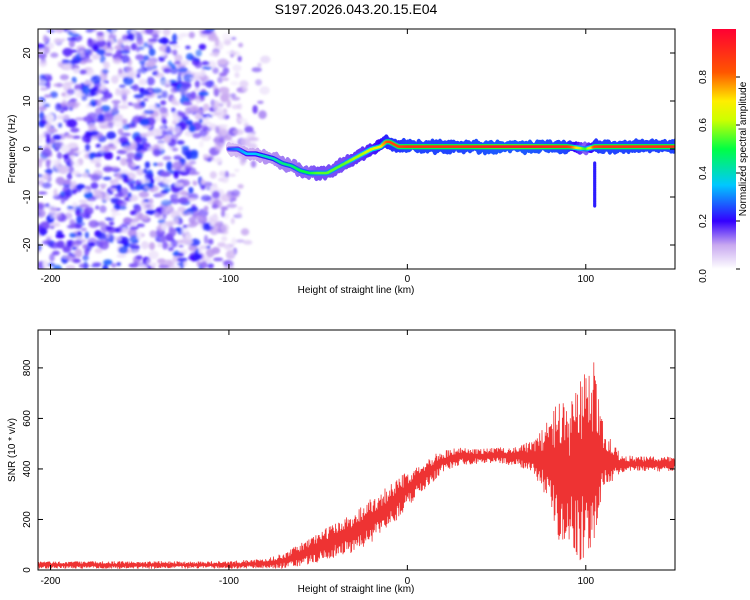 This screenshot has height=600, width=750. What do you see at coordinates (743, 148) in the screenshot?
I see `colorbar-label: Normalized spectral amplitude` at bounding box center [743, 148].